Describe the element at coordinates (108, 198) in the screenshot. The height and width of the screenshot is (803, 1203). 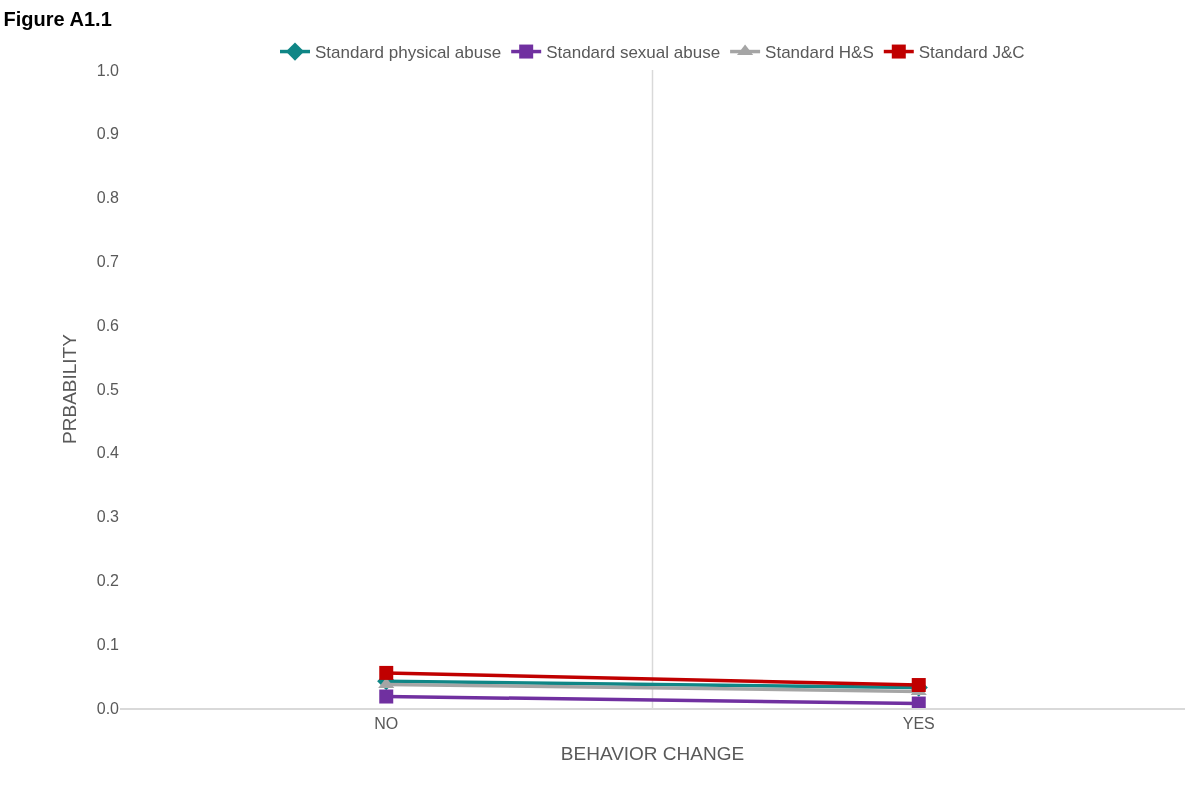
I see `y-tick-label: 0.8` at that location.